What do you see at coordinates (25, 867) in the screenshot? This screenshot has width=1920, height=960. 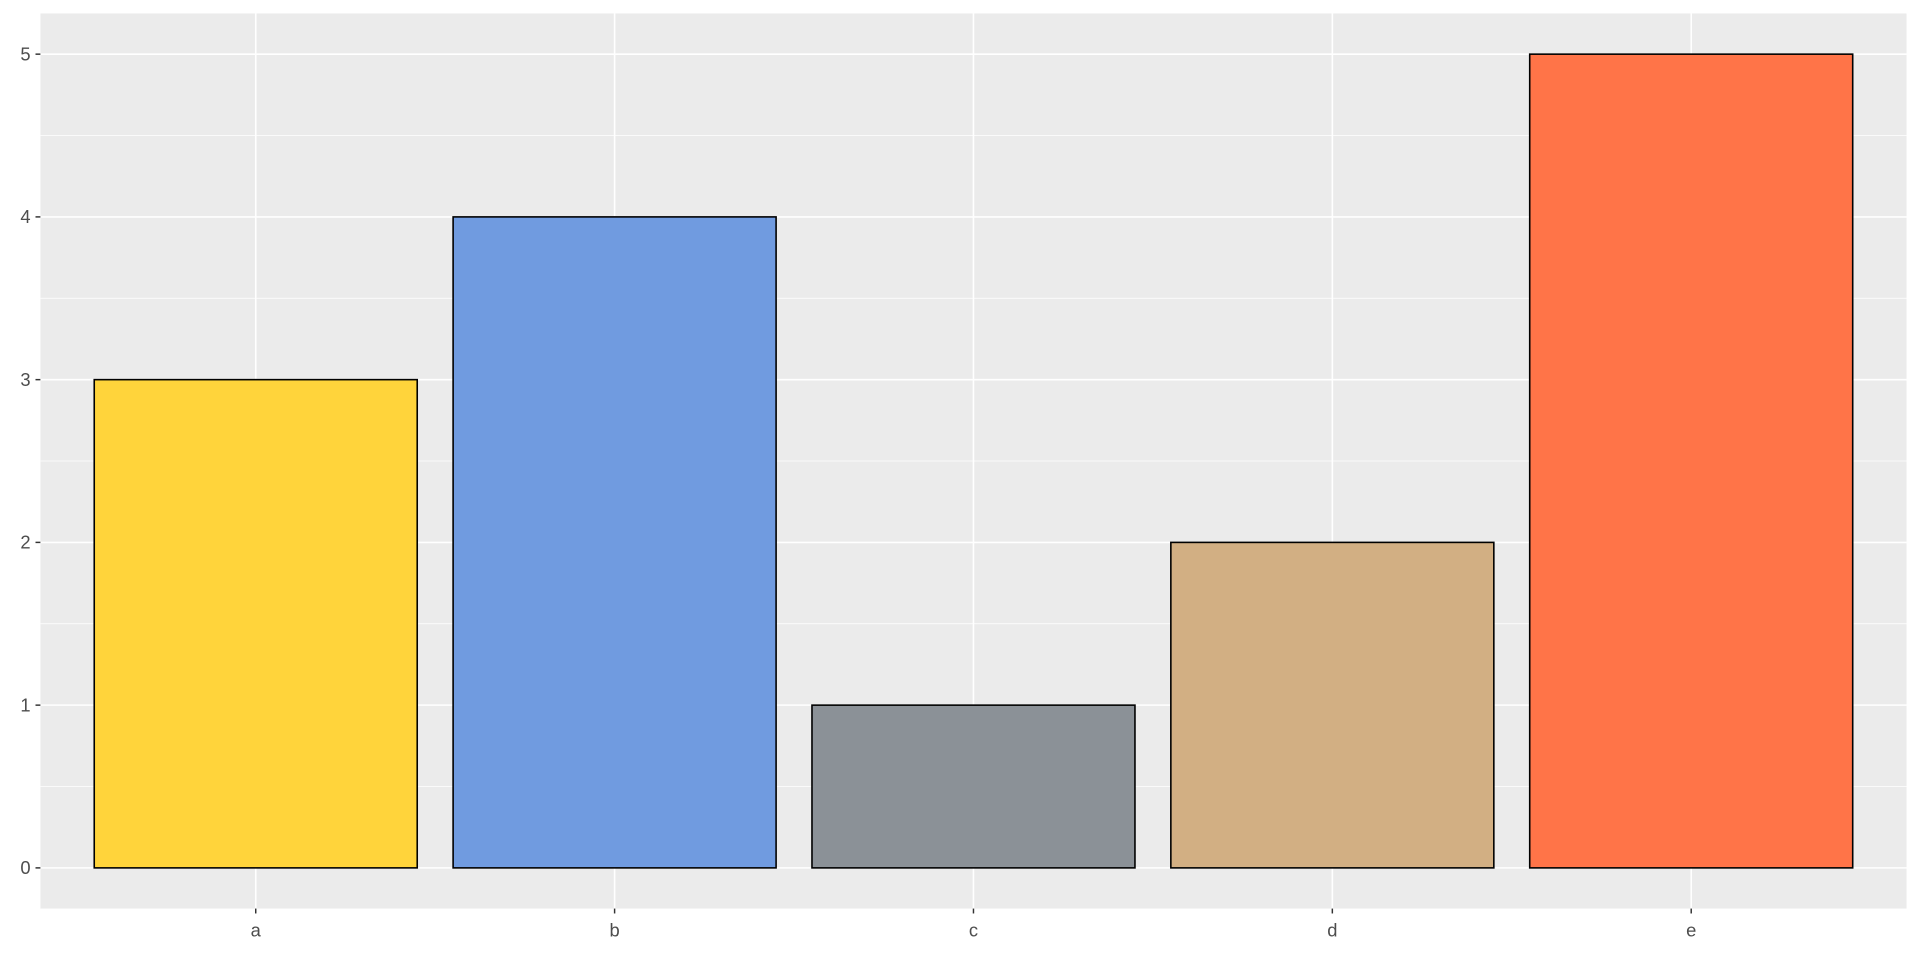 I see `y-tick-label: 0` at bounding box center [25, 867].